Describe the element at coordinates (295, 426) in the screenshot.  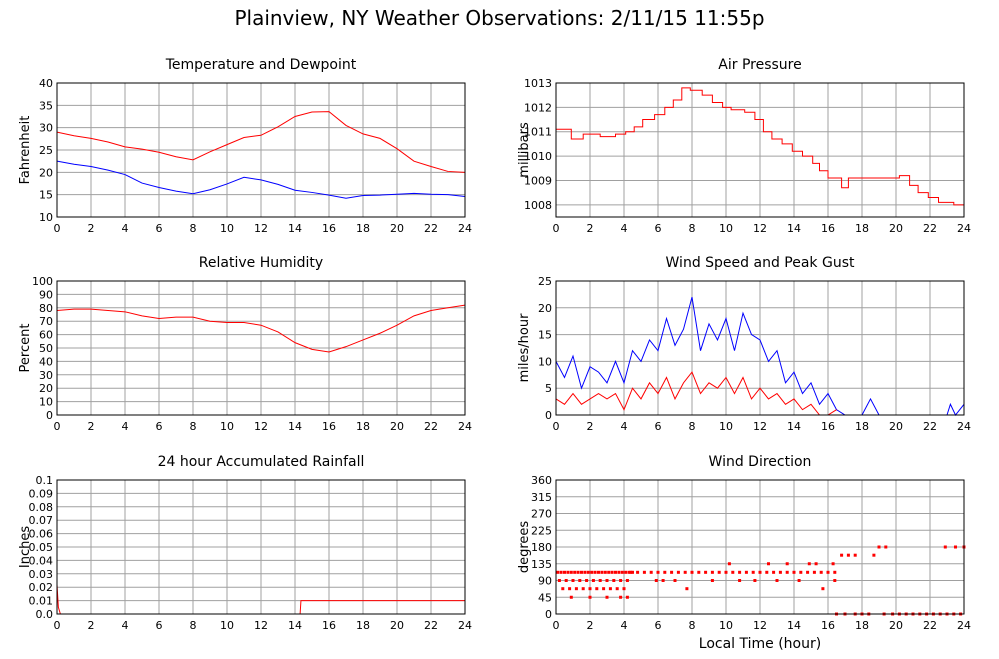
I see `humidity-x-tick-label: 14` at that location.